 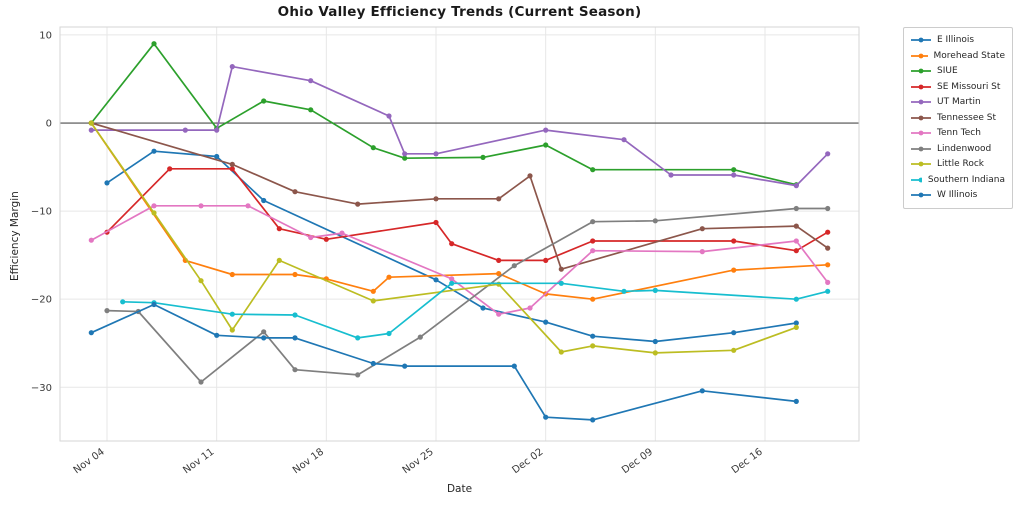 I want to click on legend-label: Lindenwood, so click(x=964, y=148).